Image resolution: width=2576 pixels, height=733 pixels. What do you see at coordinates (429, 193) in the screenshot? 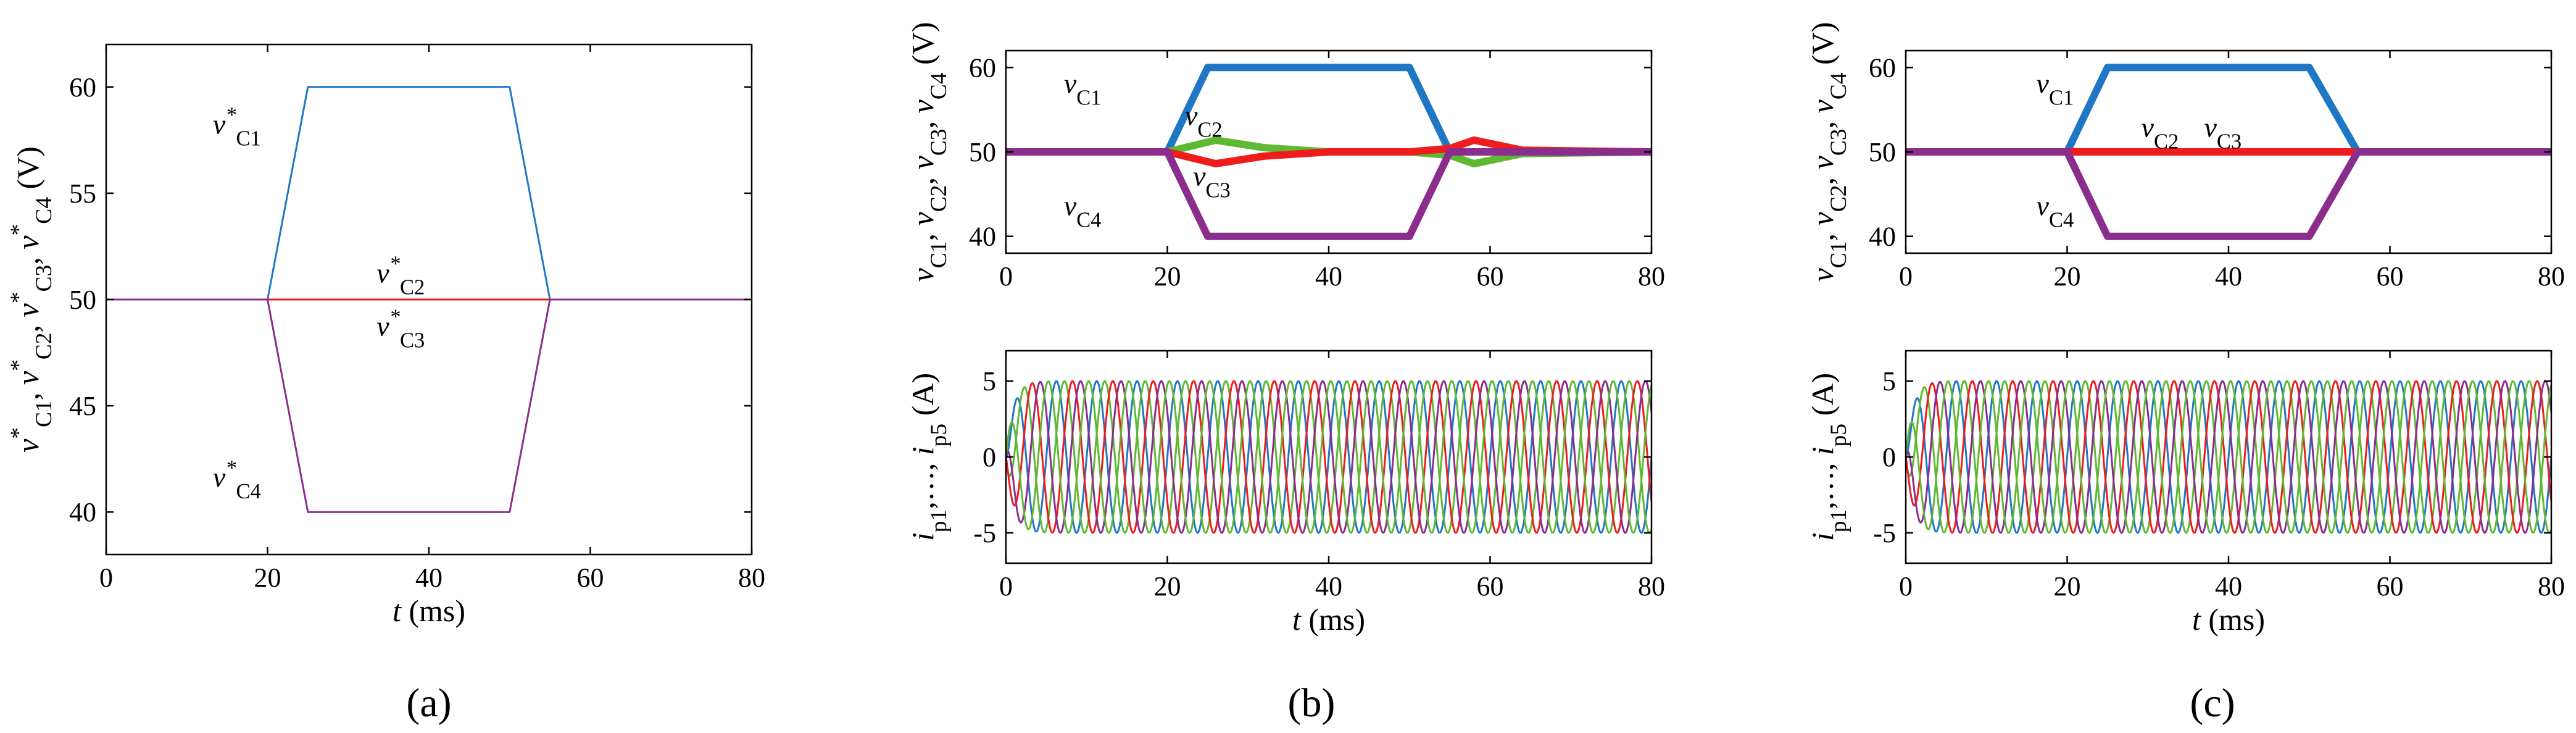
I see `series-vref-C1` at bounding box center [429, 193].